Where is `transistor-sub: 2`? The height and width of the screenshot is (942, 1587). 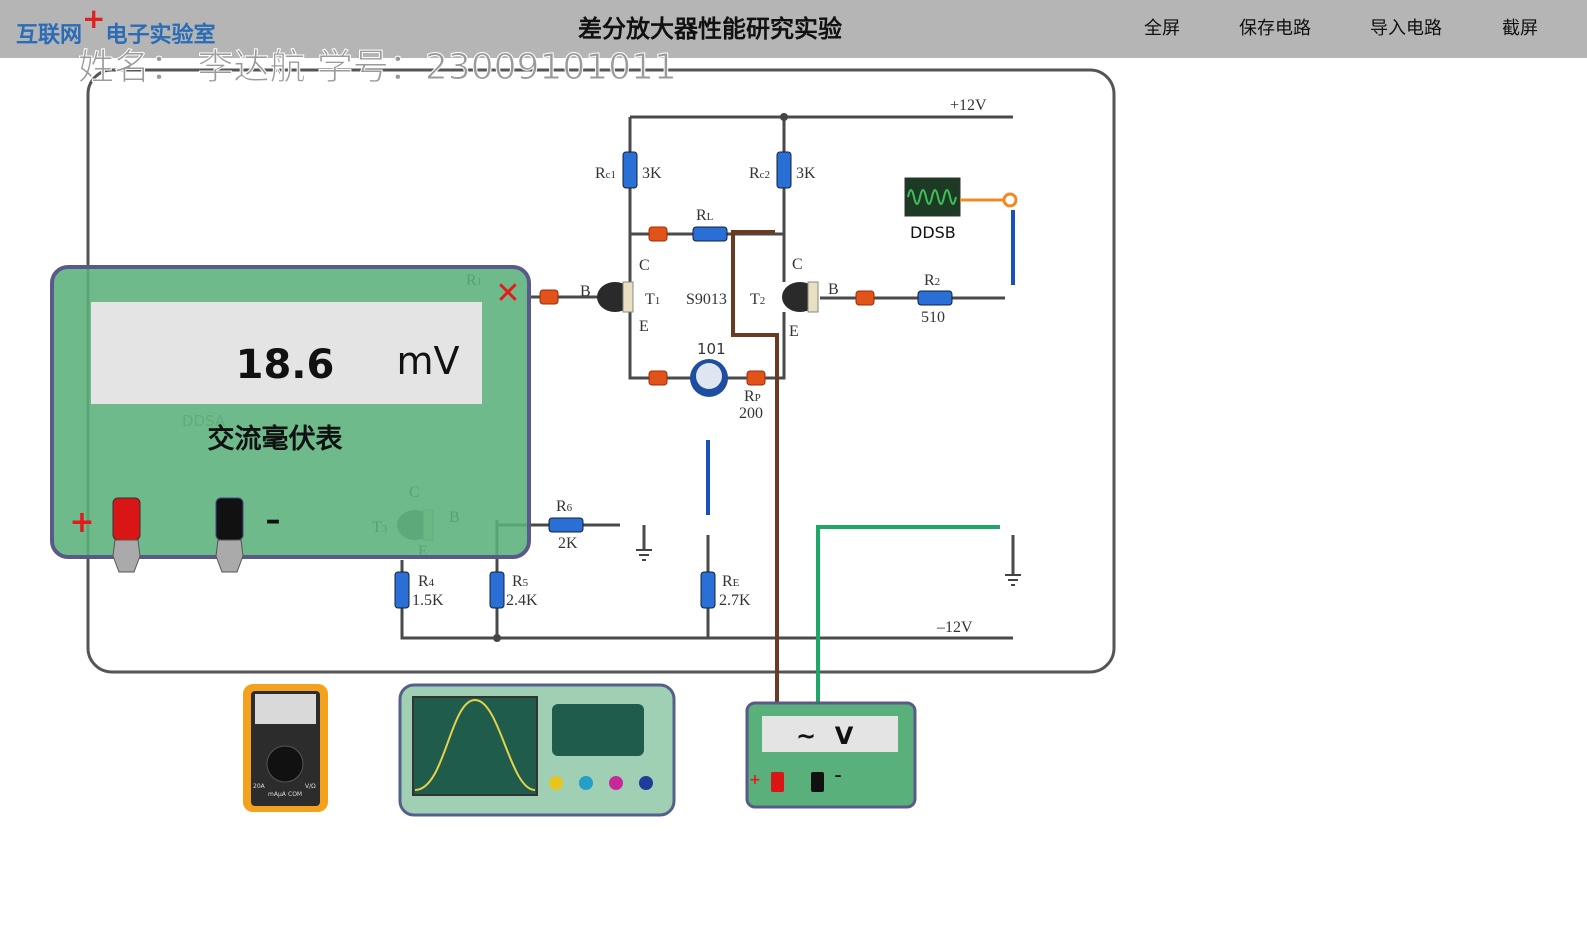
transistor-sub: 2 is located at coordinates (763, 301).